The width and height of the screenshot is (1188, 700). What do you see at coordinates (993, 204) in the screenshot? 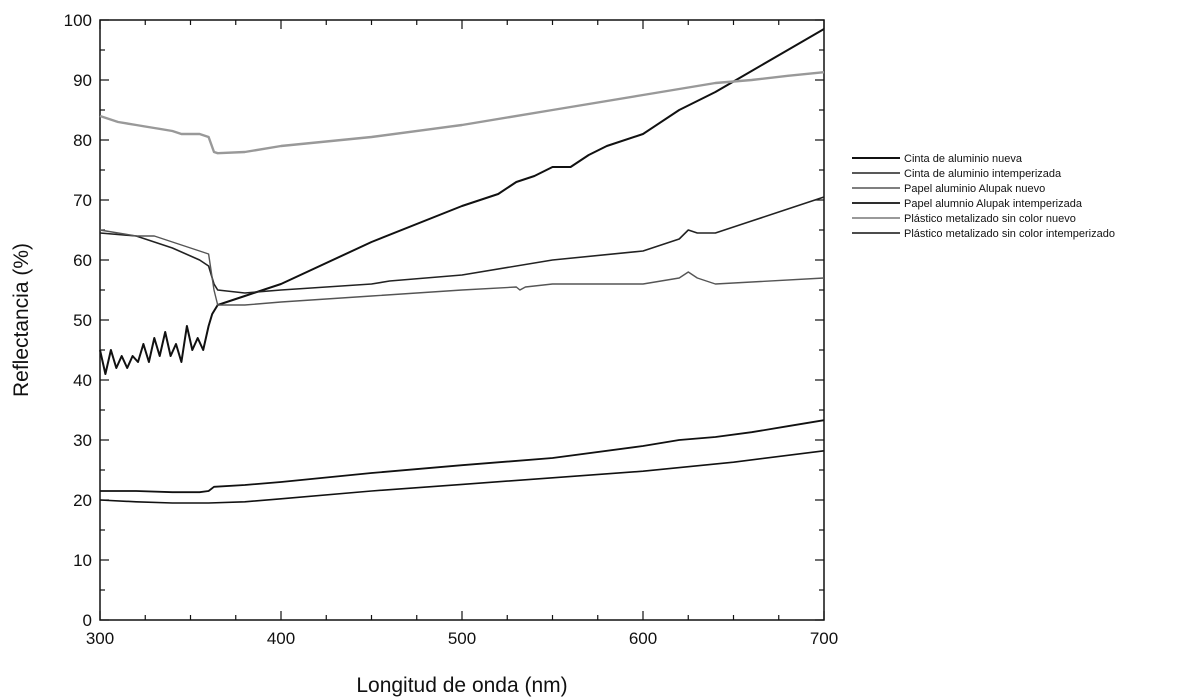
I see `legend-label: Papel alumnio Alupak intemperizada` at bounding box center [993, 204].